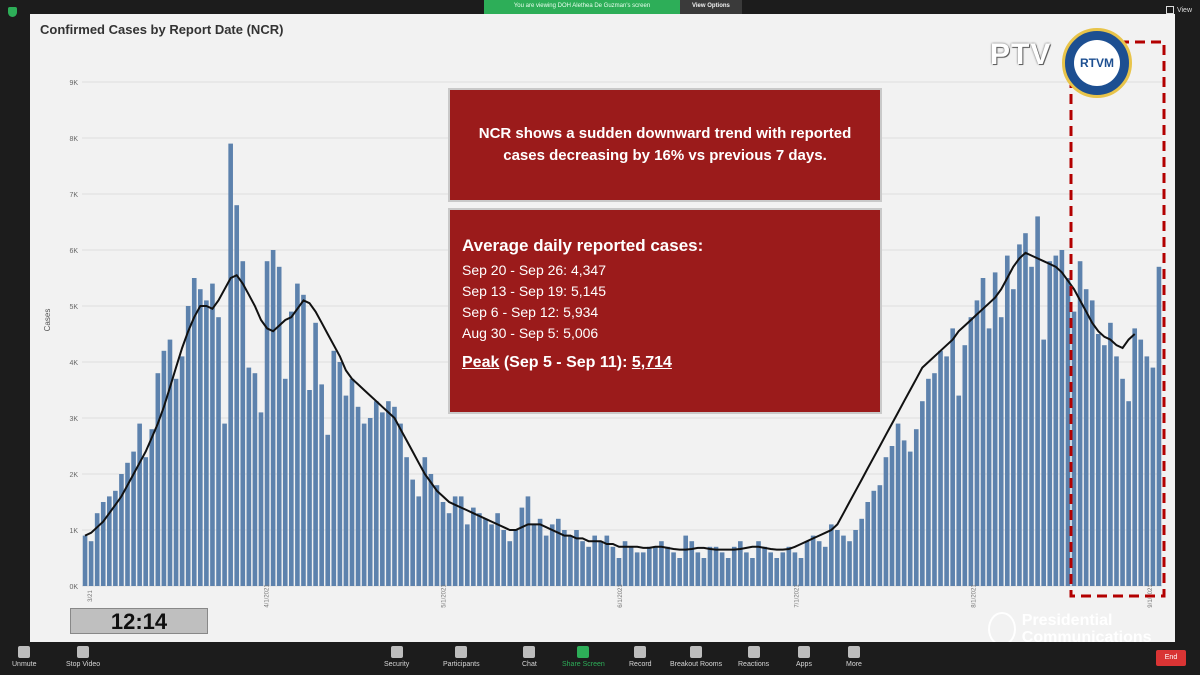 The image size is (1200, 675). What do you see at coordinates (1086, 629) in the screenshot?
I see `prescom-text: Presidential Communications` at bounding box center [1086, 629].